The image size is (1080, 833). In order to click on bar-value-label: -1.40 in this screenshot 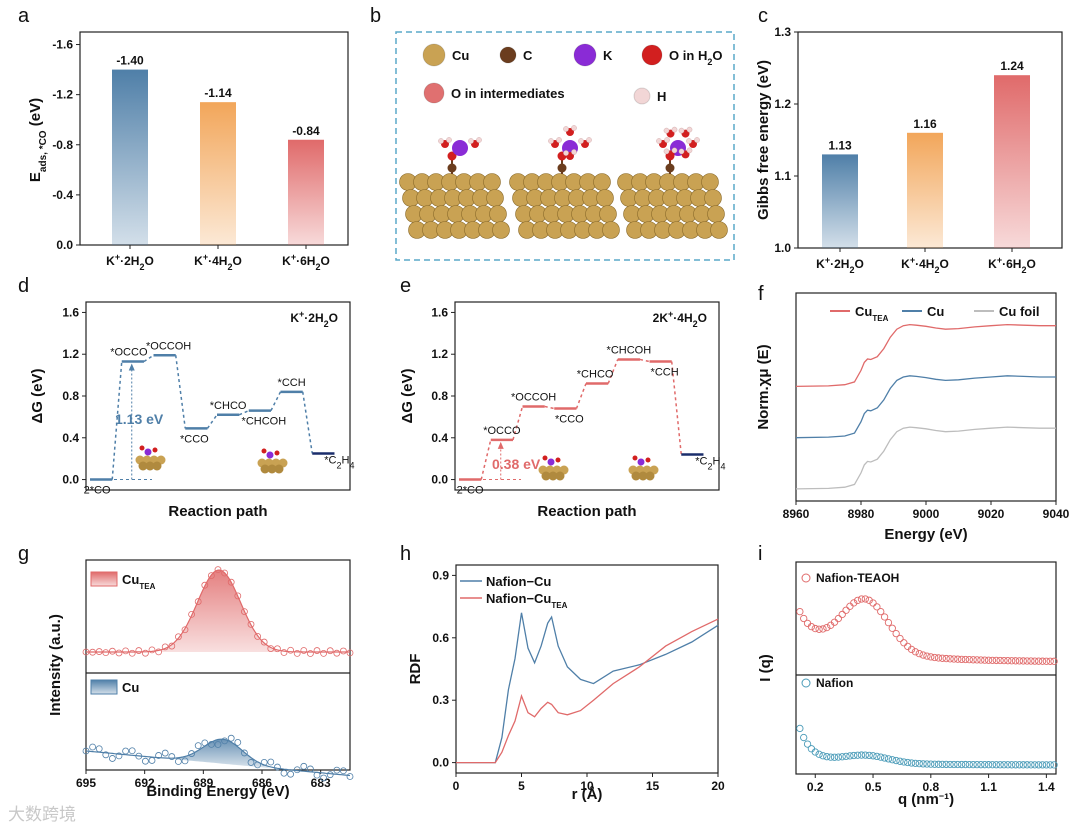, I will do `click(130, 61)`.